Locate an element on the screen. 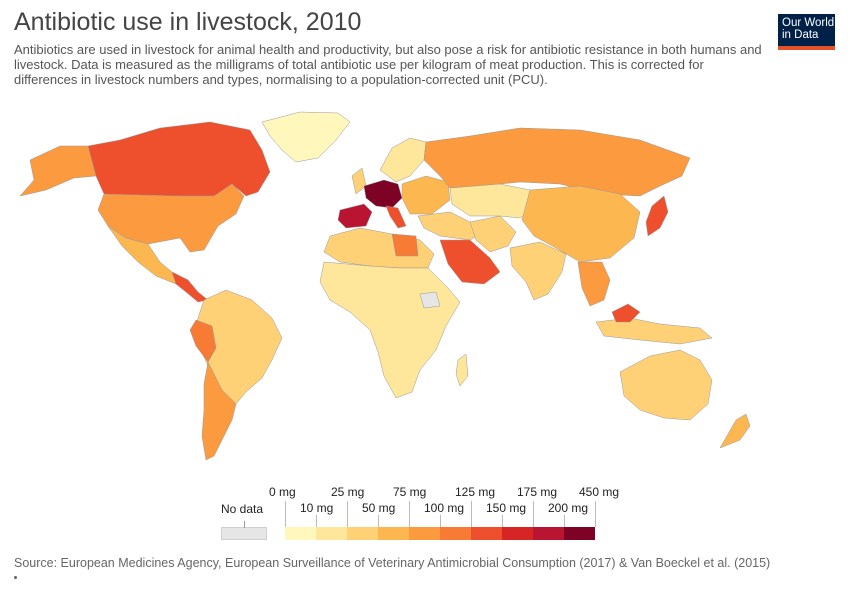 Image resolution: width=850 pixels, height=600 pixels. region-eastern-europe is located at coordinates (426, 195).